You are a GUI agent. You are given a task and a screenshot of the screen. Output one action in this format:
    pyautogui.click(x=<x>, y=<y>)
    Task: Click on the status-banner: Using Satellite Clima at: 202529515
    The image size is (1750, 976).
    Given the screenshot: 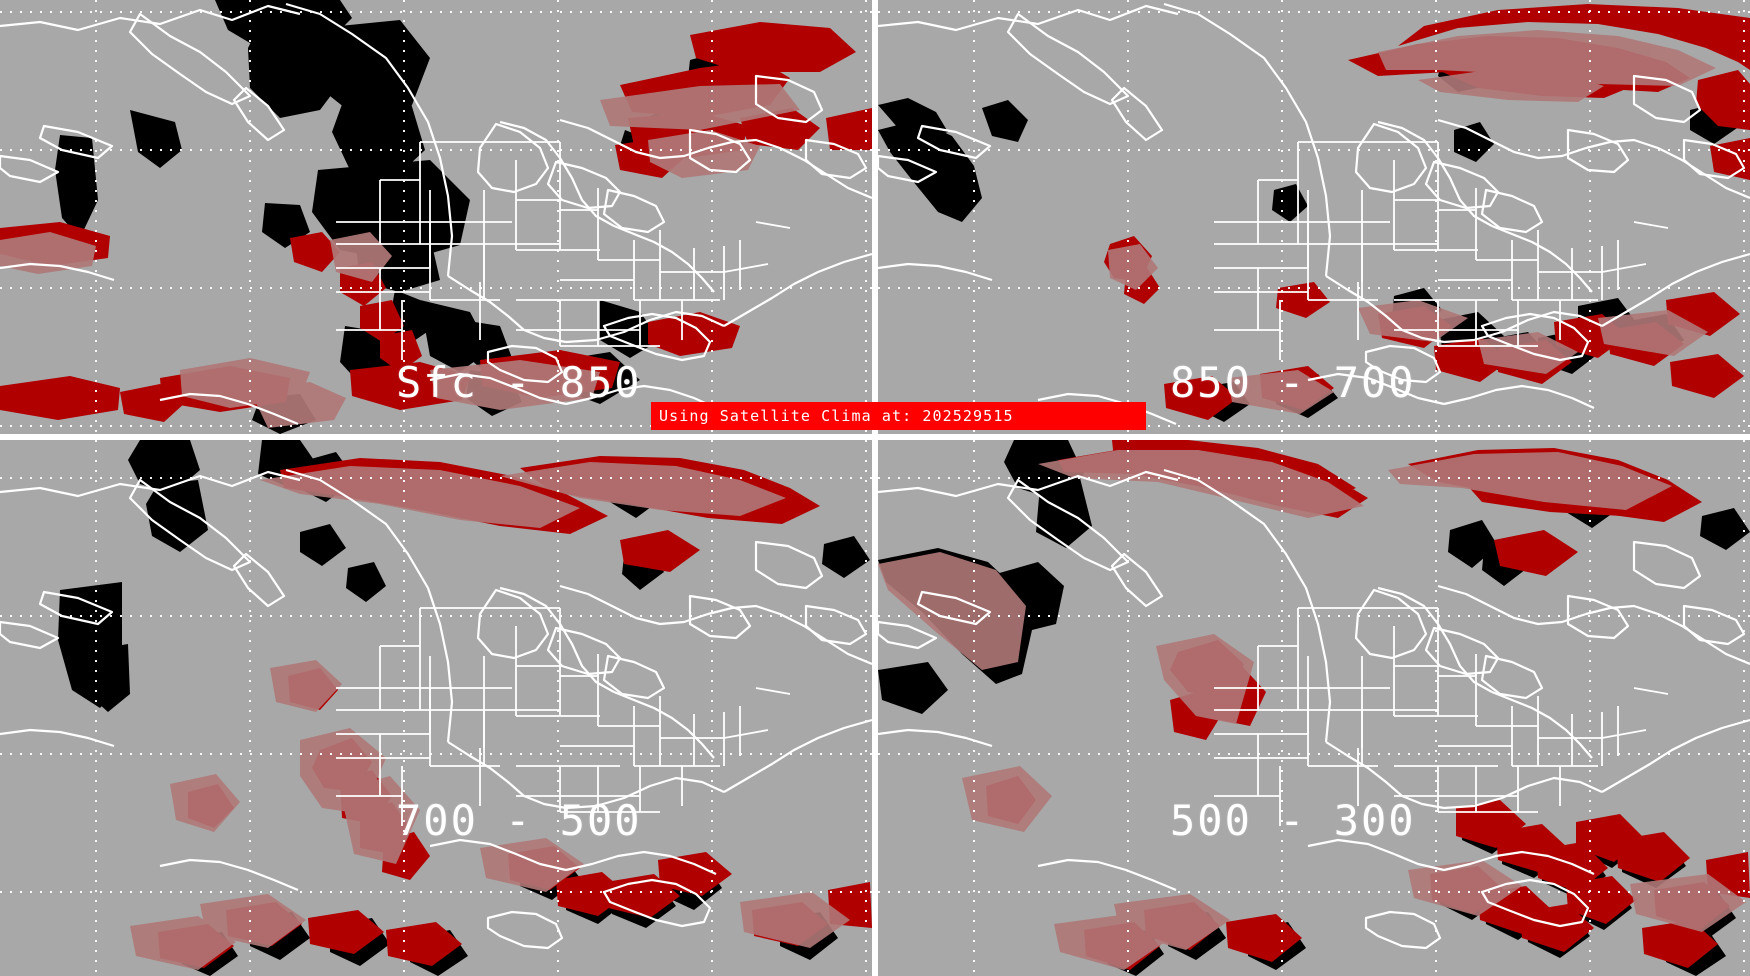 What is the action you would take?
    pyautogui.click(x=898, y=416)
    